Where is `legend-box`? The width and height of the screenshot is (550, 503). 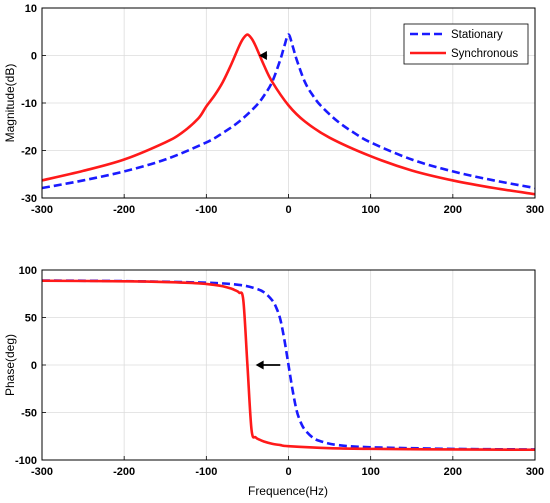 legend-box is located at coordinates (466, 44).